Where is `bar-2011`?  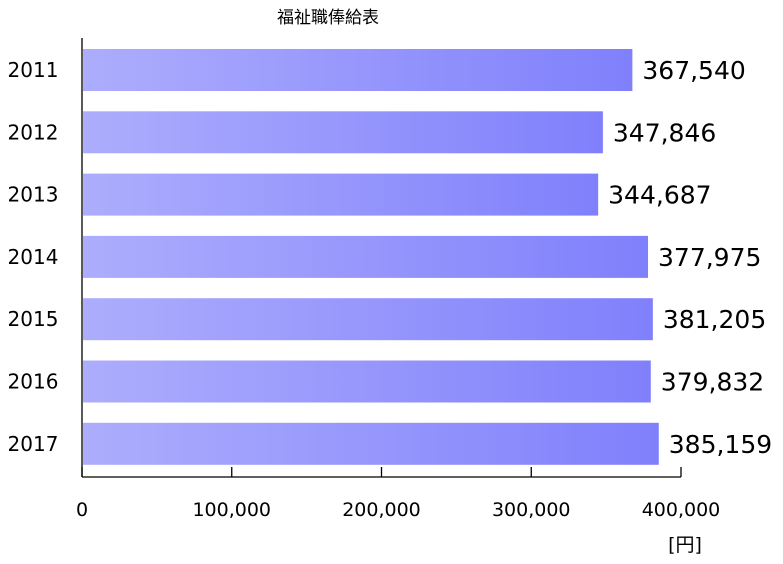
bar-2011 is located at coordinates (358, 70).